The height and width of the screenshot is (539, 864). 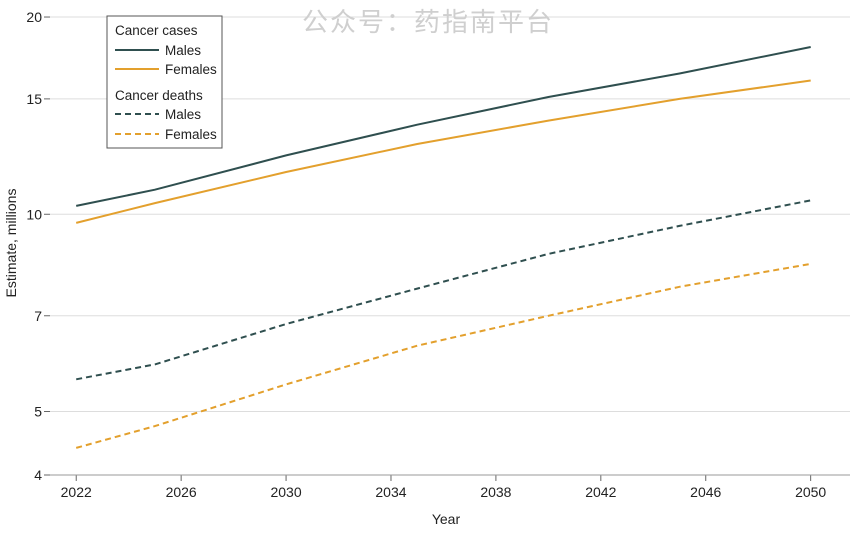 What do you see at coordinates (191, 69) in the screenshot?
I see `legend-label-cases-females: Females` at bounding box center [191, 69].